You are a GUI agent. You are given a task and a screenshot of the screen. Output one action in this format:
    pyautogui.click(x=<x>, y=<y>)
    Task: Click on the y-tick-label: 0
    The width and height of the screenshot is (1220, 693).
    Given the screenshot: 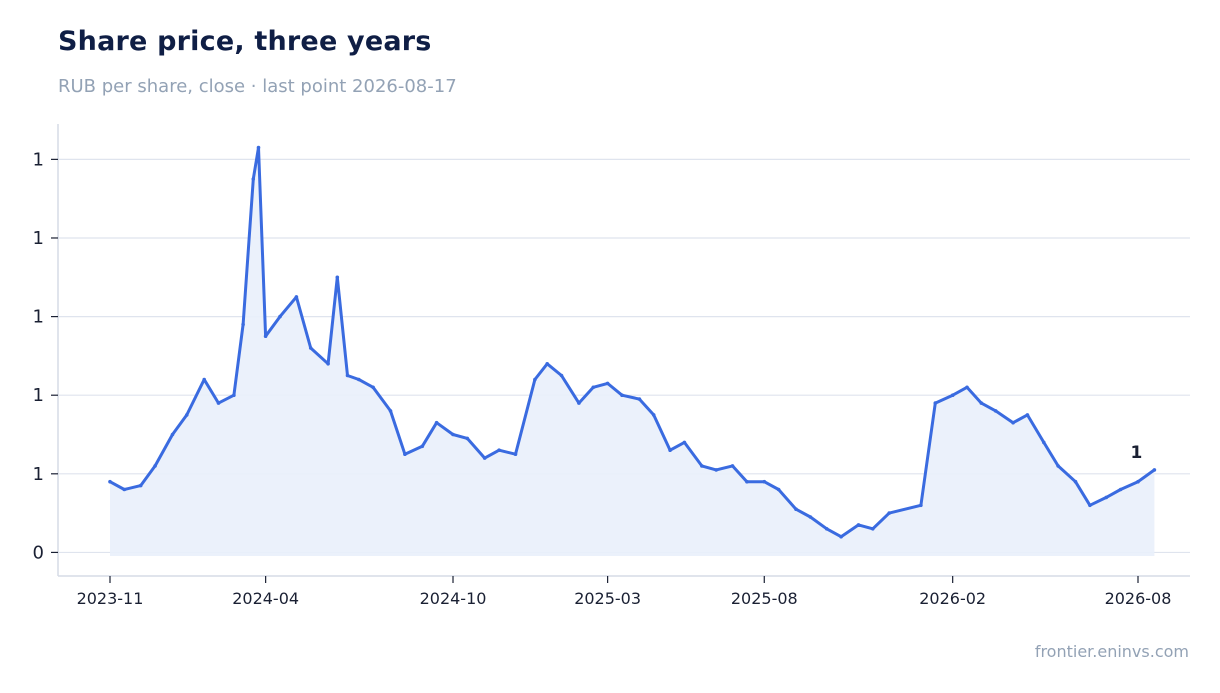 What is the action you would take?
    pyautogui.click(x=38, y=552)
    